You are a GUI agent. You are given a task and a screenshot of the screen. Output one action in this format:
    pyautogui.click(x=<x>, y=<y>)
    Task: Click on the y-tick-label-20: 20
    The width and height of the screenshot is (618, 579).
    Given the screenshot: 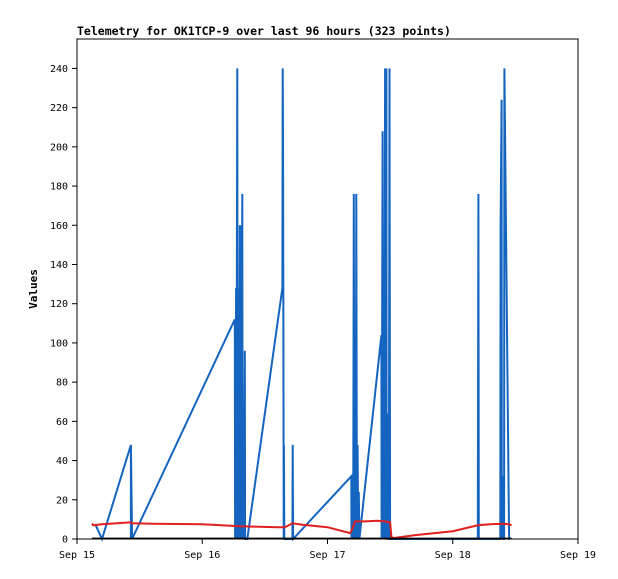 What is the action you would take?
    pyautogui.click(x=62, y=500)
    